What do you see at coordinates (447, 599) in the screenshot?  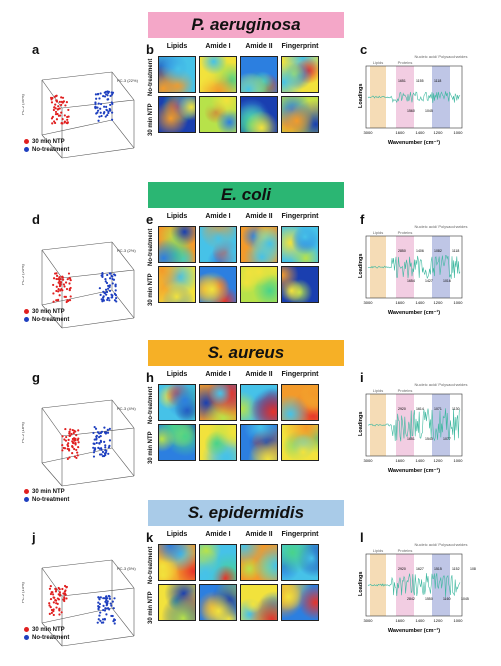 I see `peak-label: 1160` at bounding box center [447, 599].